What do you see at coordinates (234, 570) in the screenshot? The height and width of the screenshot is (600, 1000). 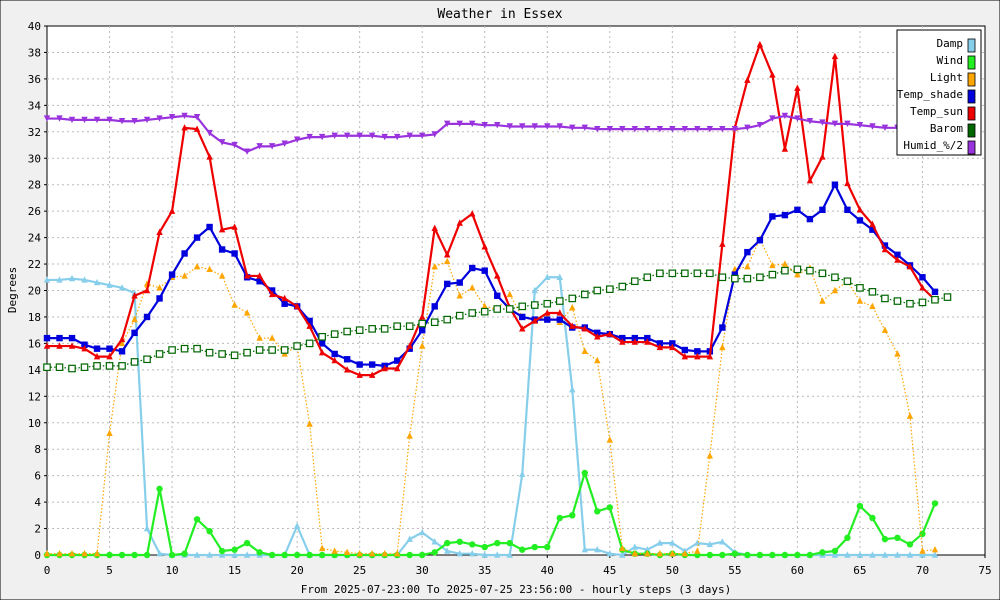 I see `x-tick-label: 15` at bounding box center [234, 570].